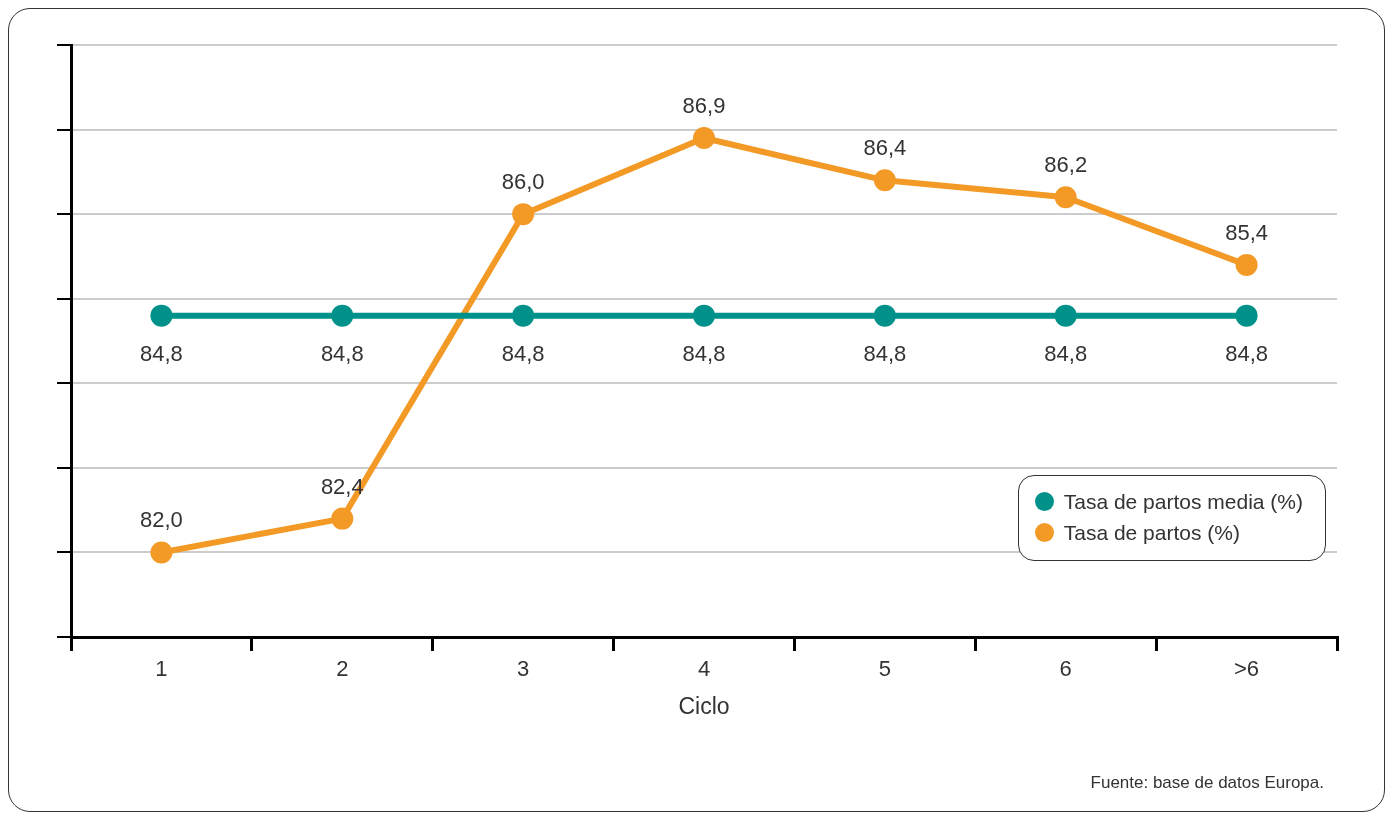  Describe the element at coordinates (342, 669) in the screenshot. I see `x-tick-label: 2` at that location.